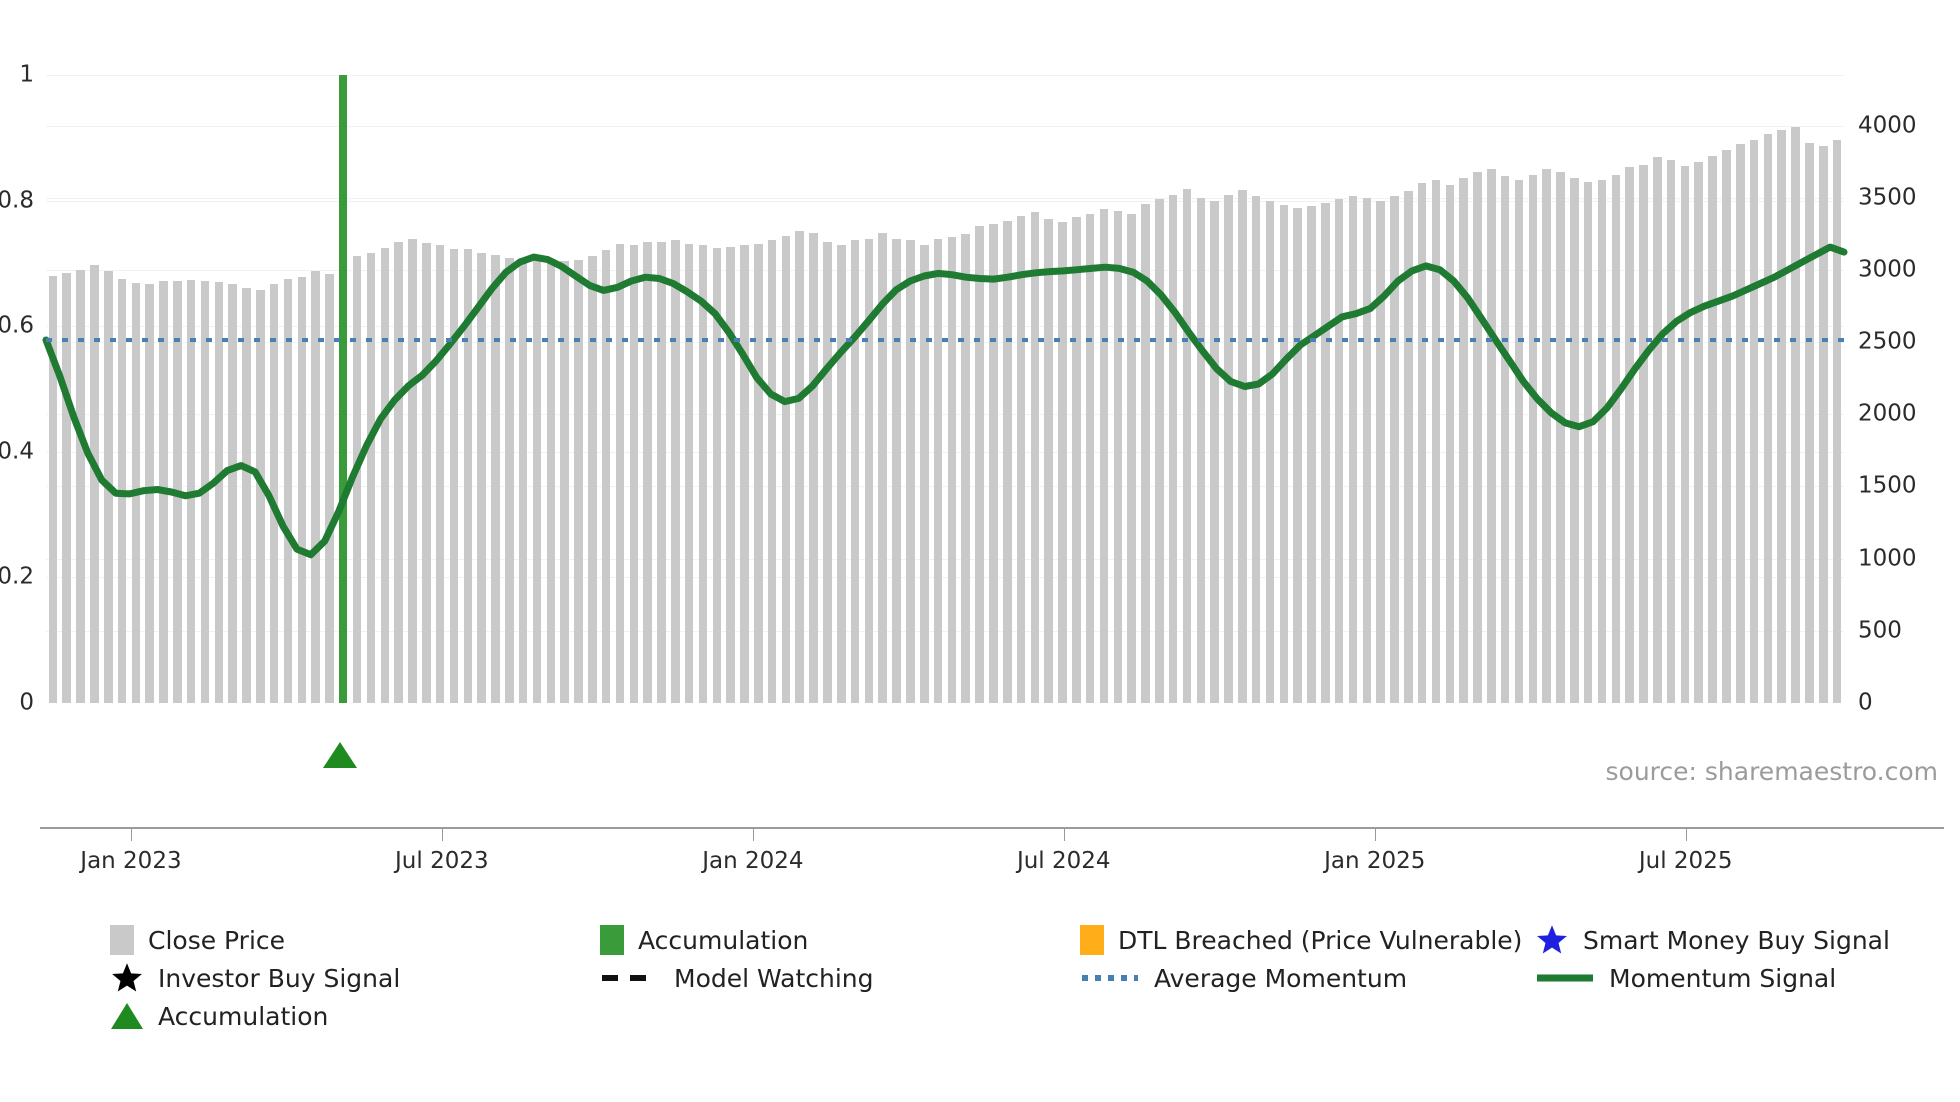 The width and height of the screenshot is (1960, 1102). Describe the element at coordinates (255, 978) in the screenshot. I see `legend-investor-buy: Investor Buy Signal` at that location.